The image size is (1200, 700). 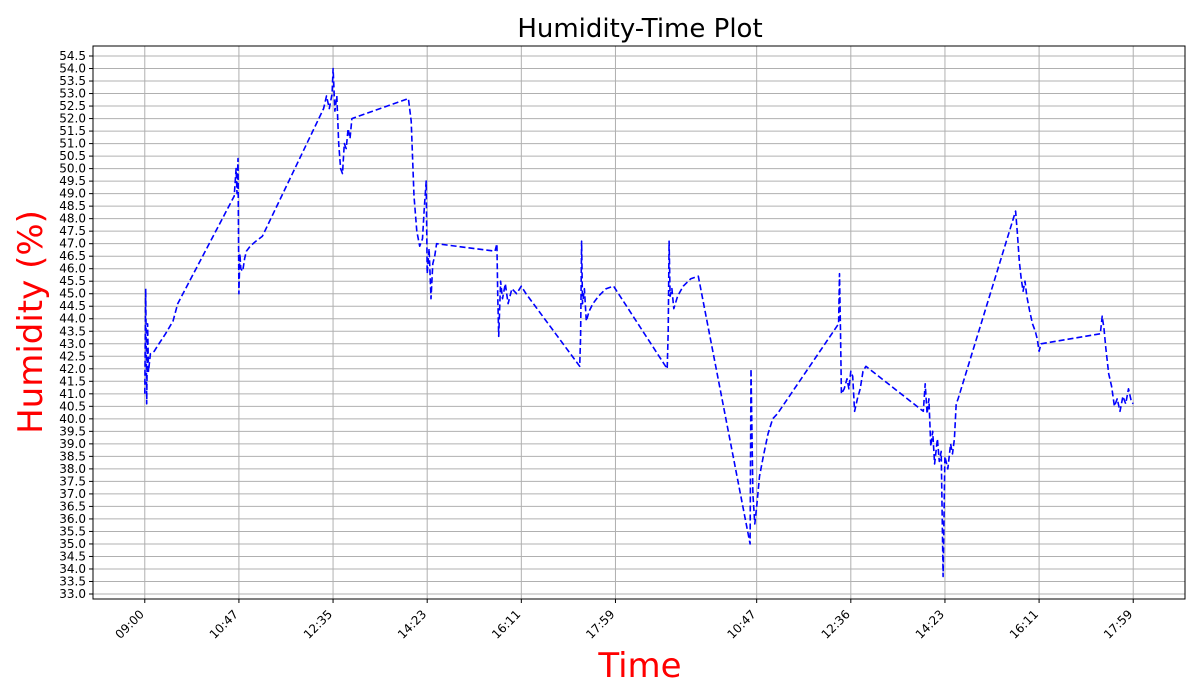 What do you see at coordinates (72, 294) in the screenshot?
I see `y-tick-label: 45.0` at bounding box center [72, 294].